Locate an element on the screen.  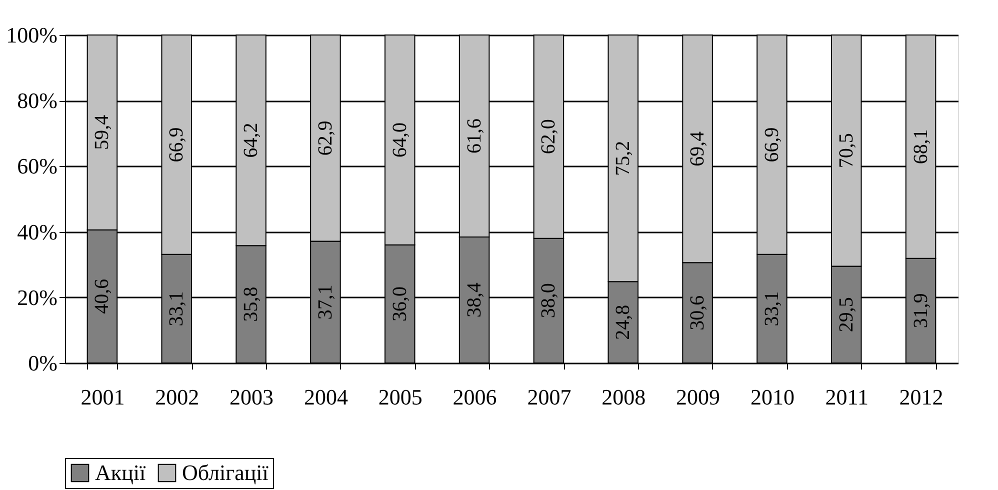
y-tick-label: 20% is located at coordinates (37, 297).